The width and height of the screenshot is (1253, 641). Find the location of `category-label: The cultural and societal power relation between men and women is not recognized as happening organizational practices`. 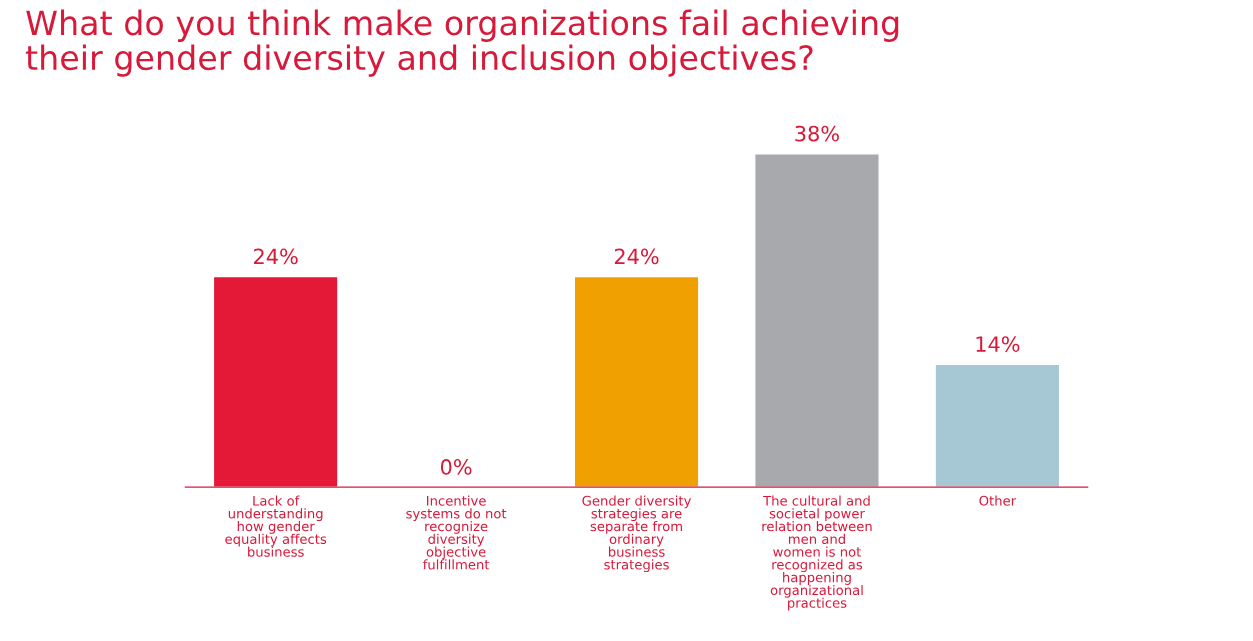

category-label: The cultural and societal power relation between men and women is not recognized as happening organizational practices is located at coordinates (817, 553).